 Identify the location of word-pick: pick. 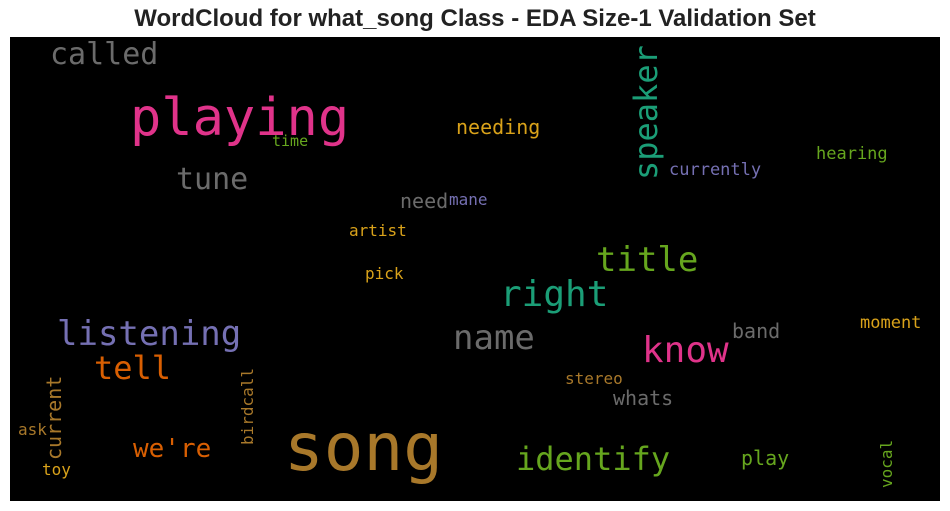
(384, 273).